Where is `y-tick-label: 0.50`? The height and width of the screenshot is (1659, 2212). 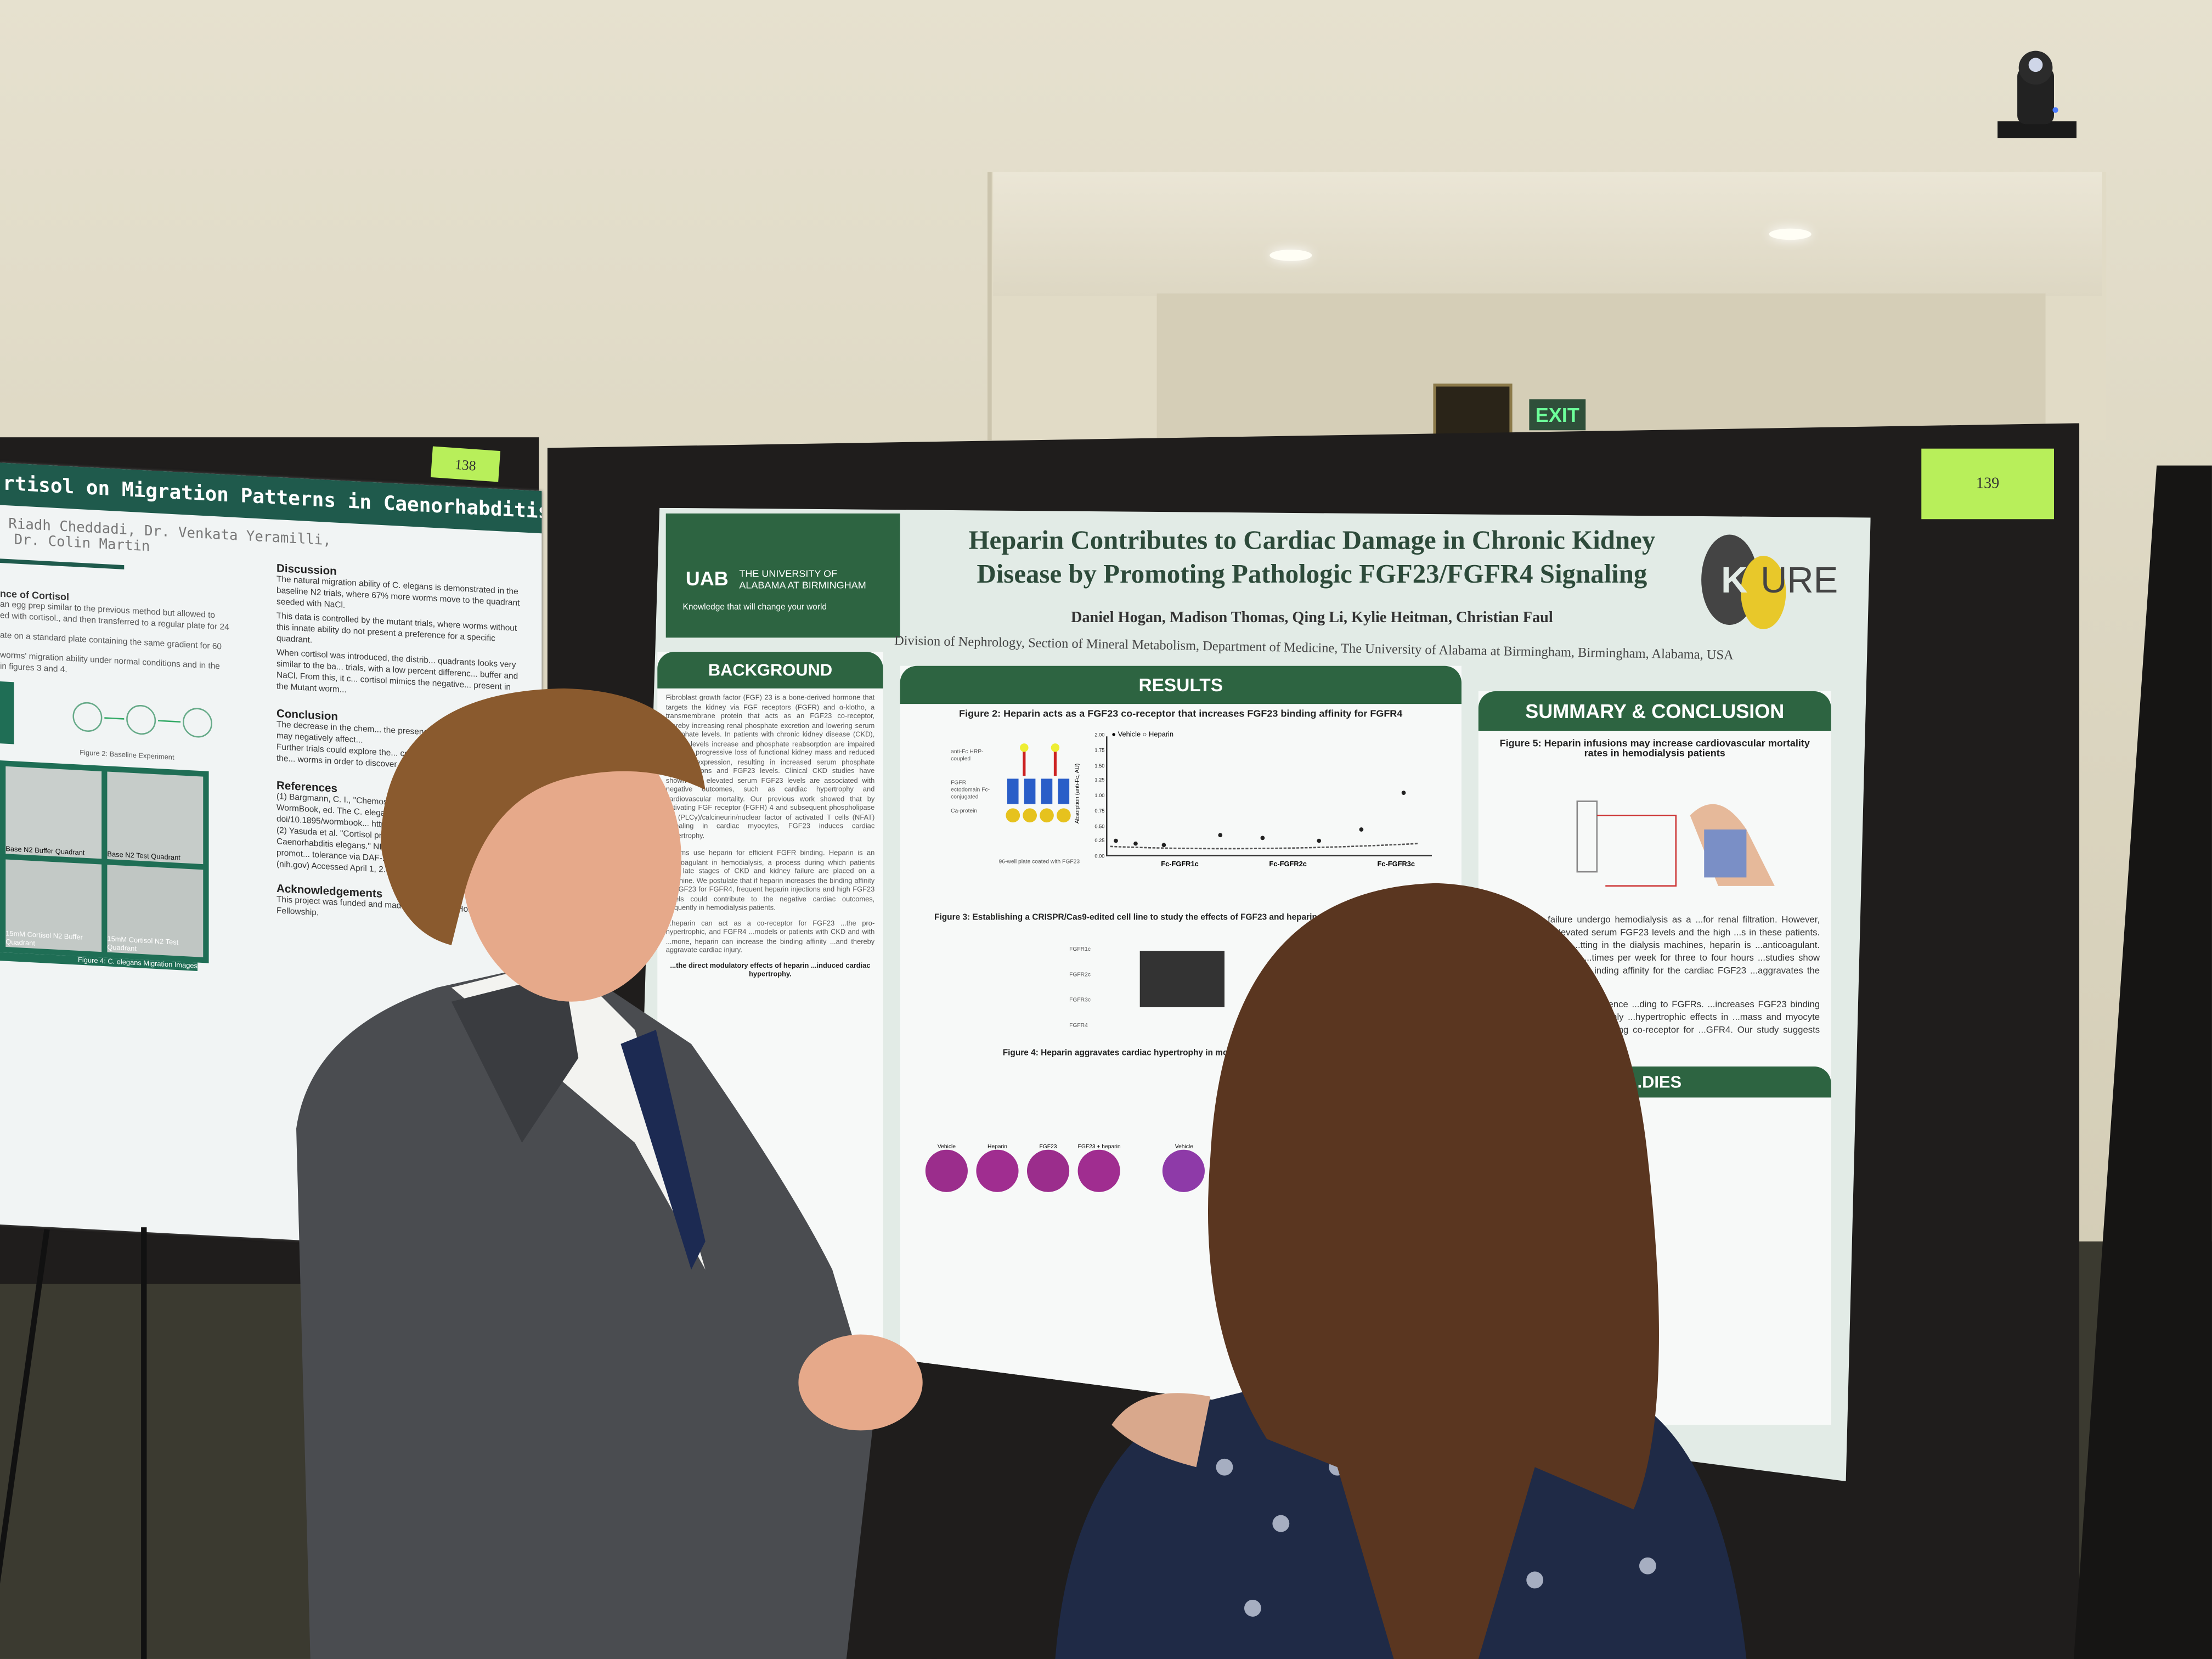
y-tick-label: 0.50 is located at coordinates (1099, 826).